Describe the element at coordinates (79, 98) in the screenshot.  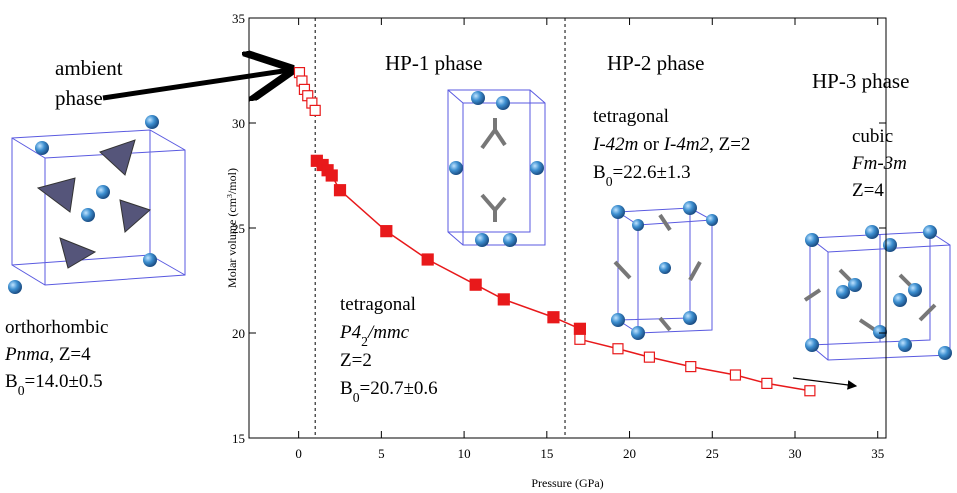
I see `phase-label: phase` at that location.